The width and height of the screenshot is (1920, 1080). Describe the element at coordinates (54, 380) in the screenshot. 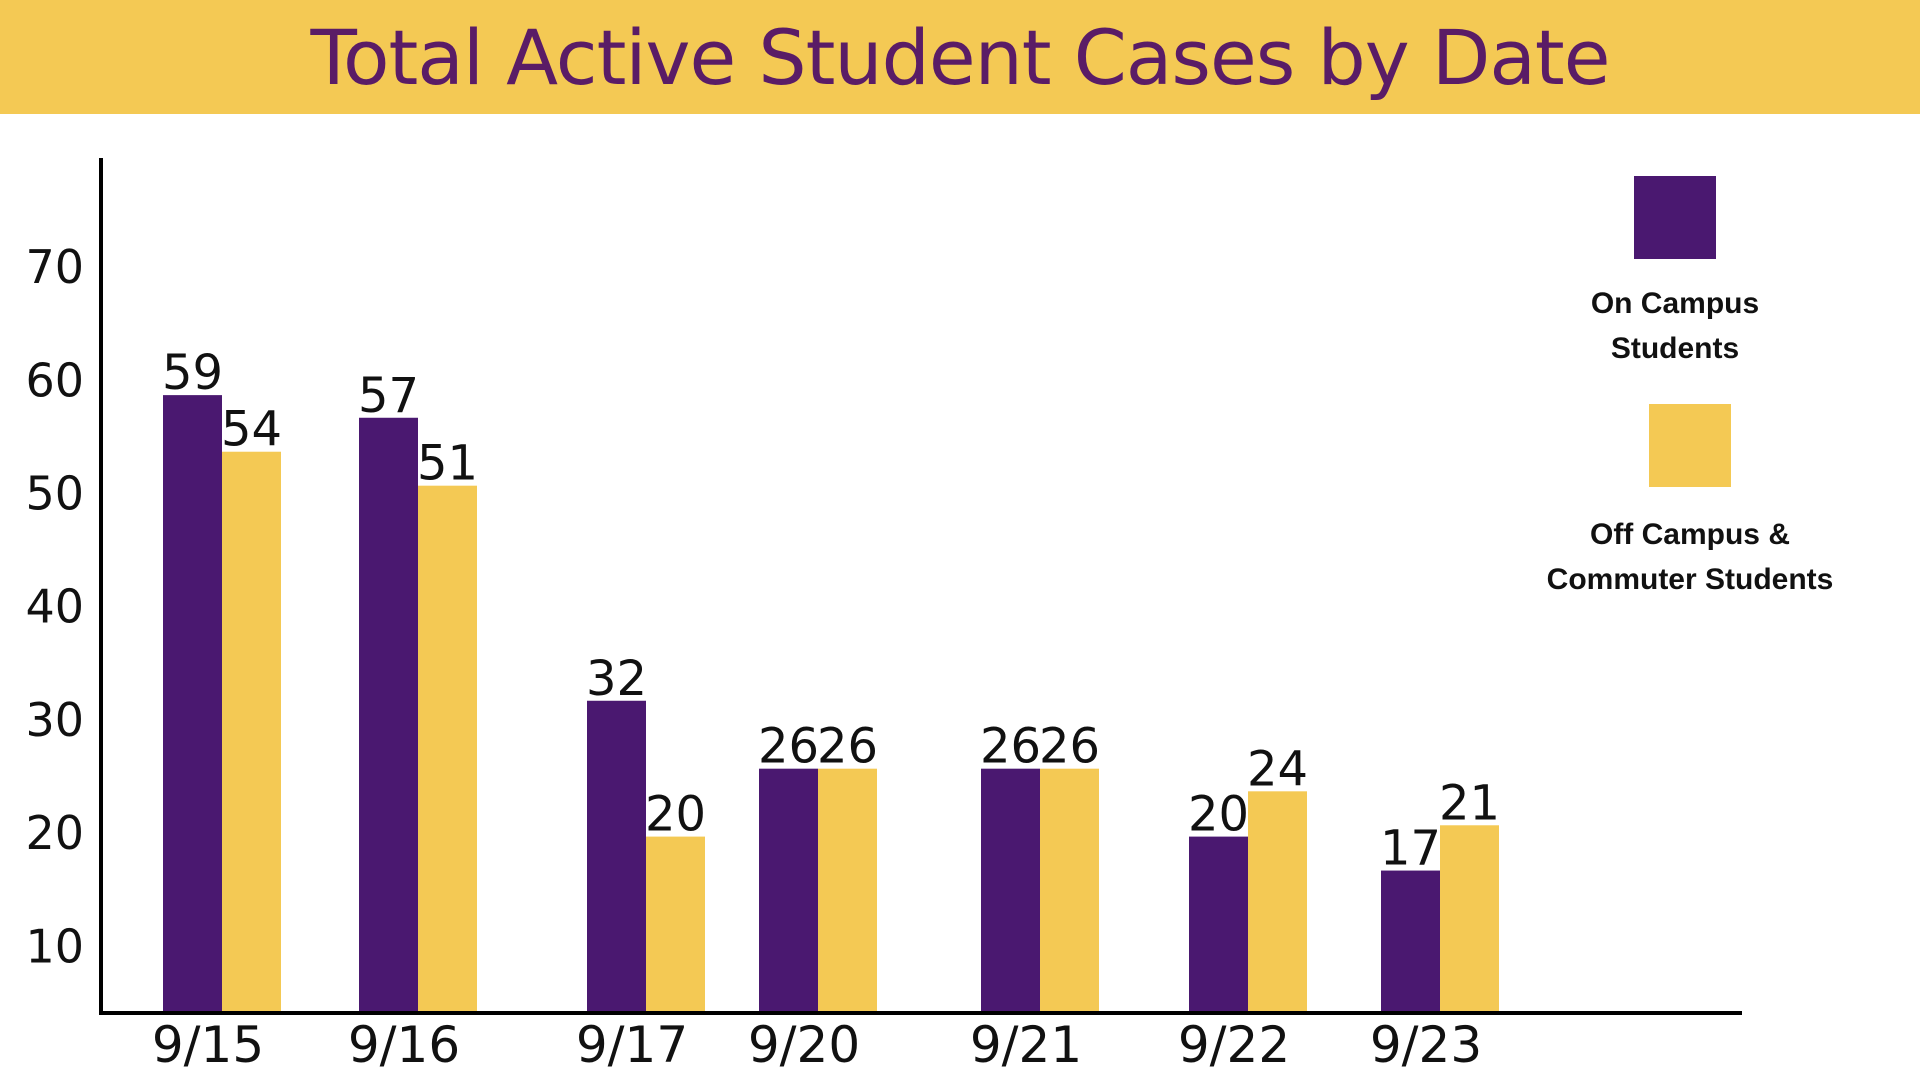

I see `y-tick-label: 60` at that location.